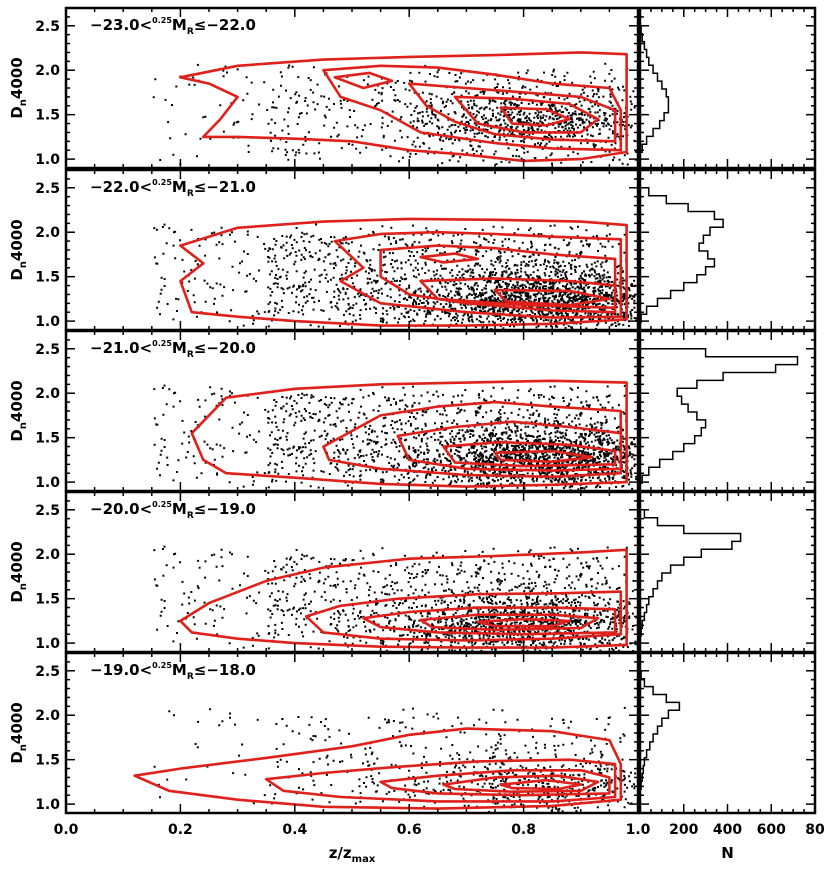  What do you see at coordinates (225, 25) in the screenshot?
I see `label-hi: ≤−22.0` at bounding box center [225, 25].